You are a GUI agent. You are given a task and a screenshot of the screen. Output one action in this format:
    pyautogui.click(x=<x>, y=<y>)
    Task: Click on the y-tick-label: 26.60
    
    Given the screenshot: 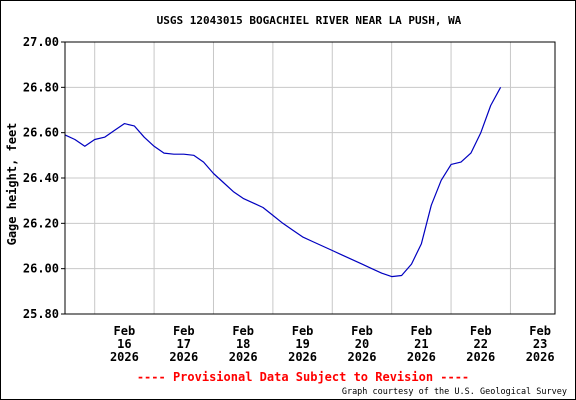 What is the action you would take?
    pyautogui.click(x=41, y=133)
    